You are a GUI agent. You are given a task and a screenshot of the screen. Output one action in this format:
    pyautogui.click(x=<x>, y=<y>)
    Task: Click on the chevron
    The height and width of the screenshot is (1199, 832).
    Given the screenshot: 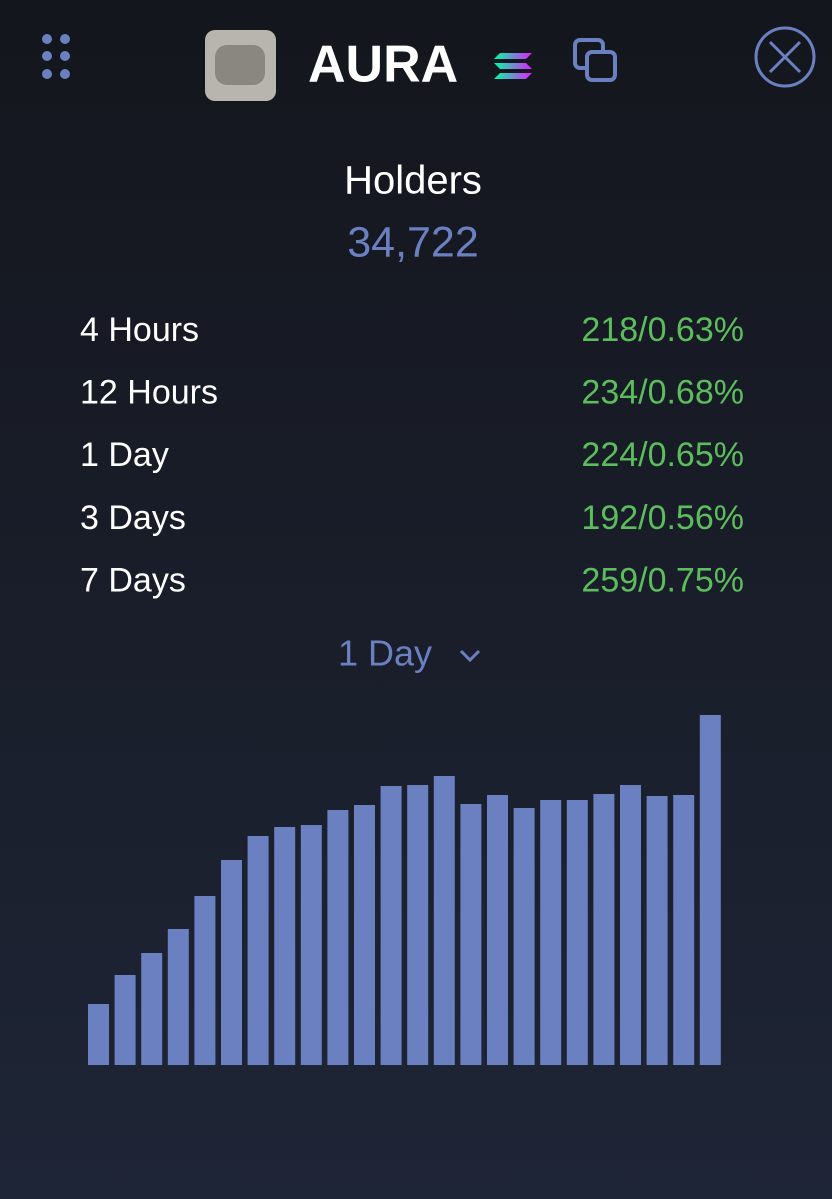 What is the action you would take?
    pyautogui.click(x=470, y=656)
    